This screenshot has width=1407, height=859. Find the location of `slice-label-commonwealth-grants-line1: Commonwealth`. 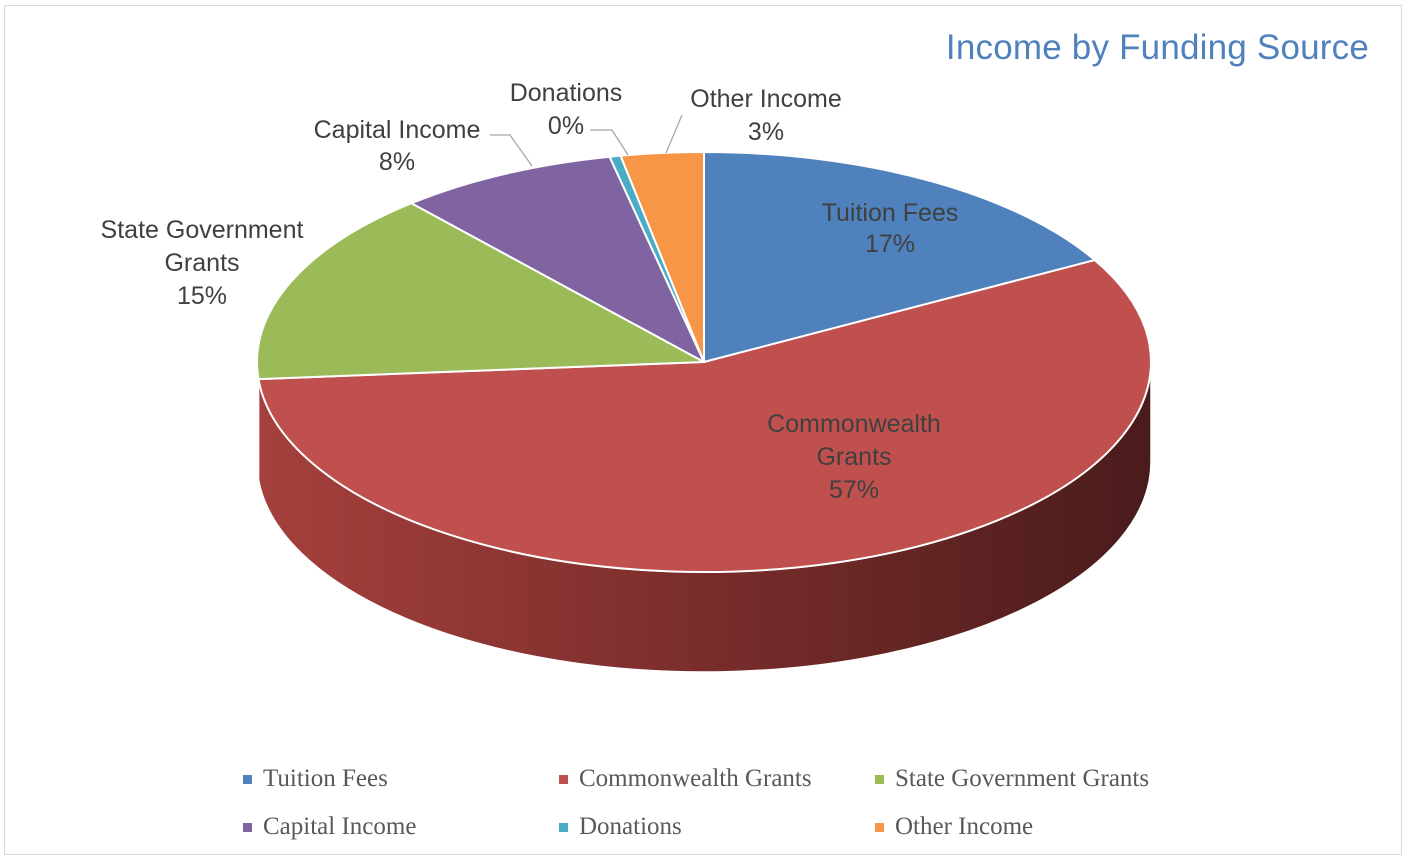

slice-label-commonwealth-grants-line1: Commonwealth is located at coordinates (854, 424).